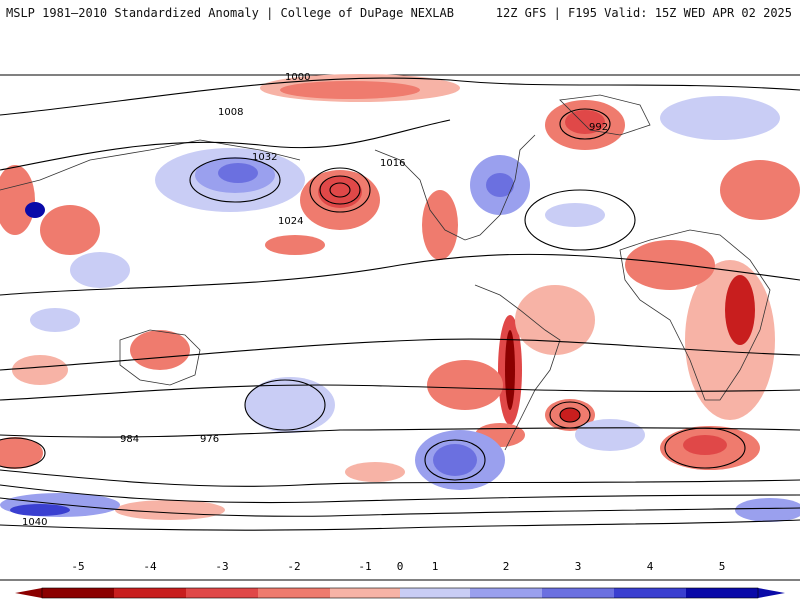  Describe the element at coordinates (578, 566) in the screenshot. I see `colorbar-tick-label: 3` at that location.